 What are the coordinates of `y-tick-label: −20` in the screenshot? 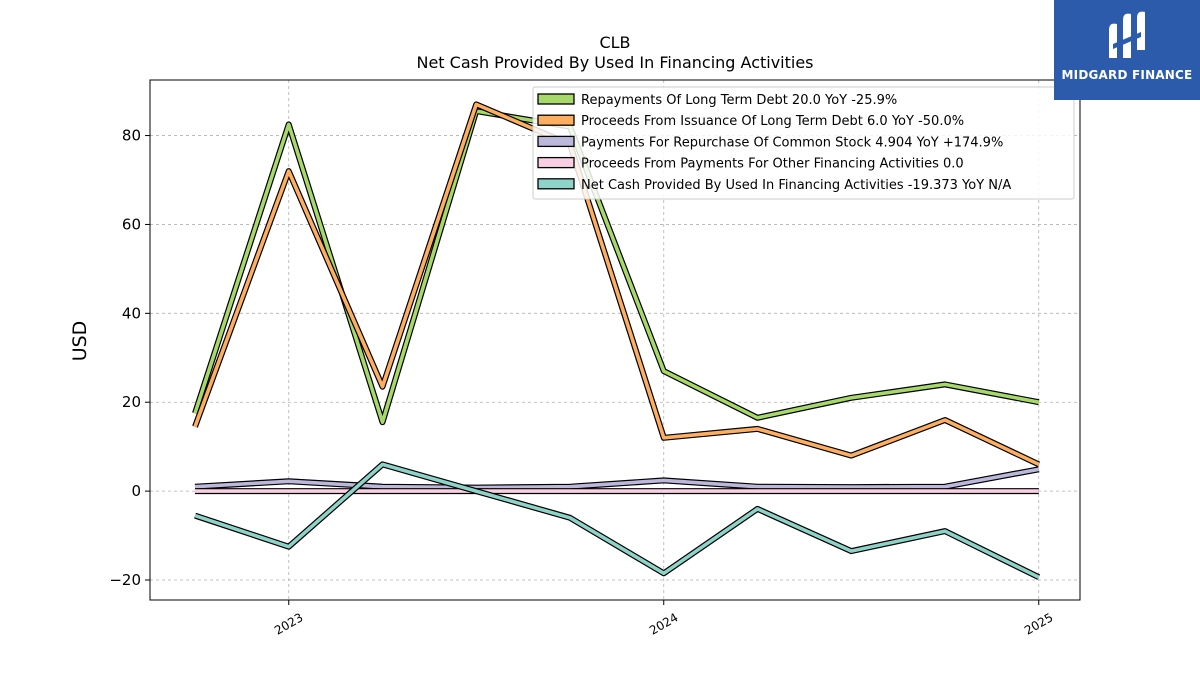 It's located at (125, 580).